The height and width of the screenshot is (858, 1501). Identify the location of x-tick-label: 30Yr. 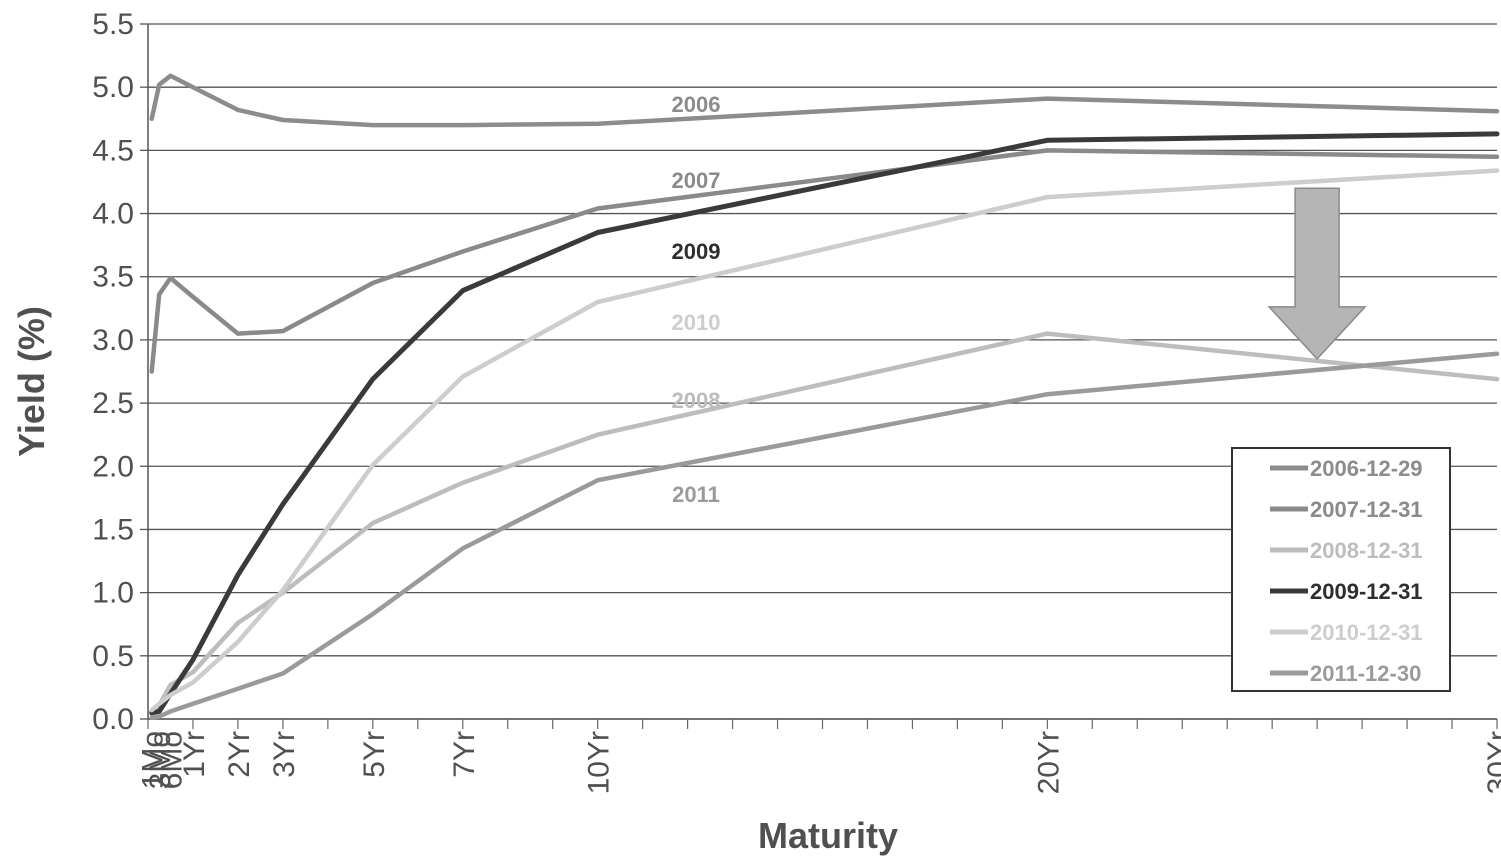
(1491, 762).